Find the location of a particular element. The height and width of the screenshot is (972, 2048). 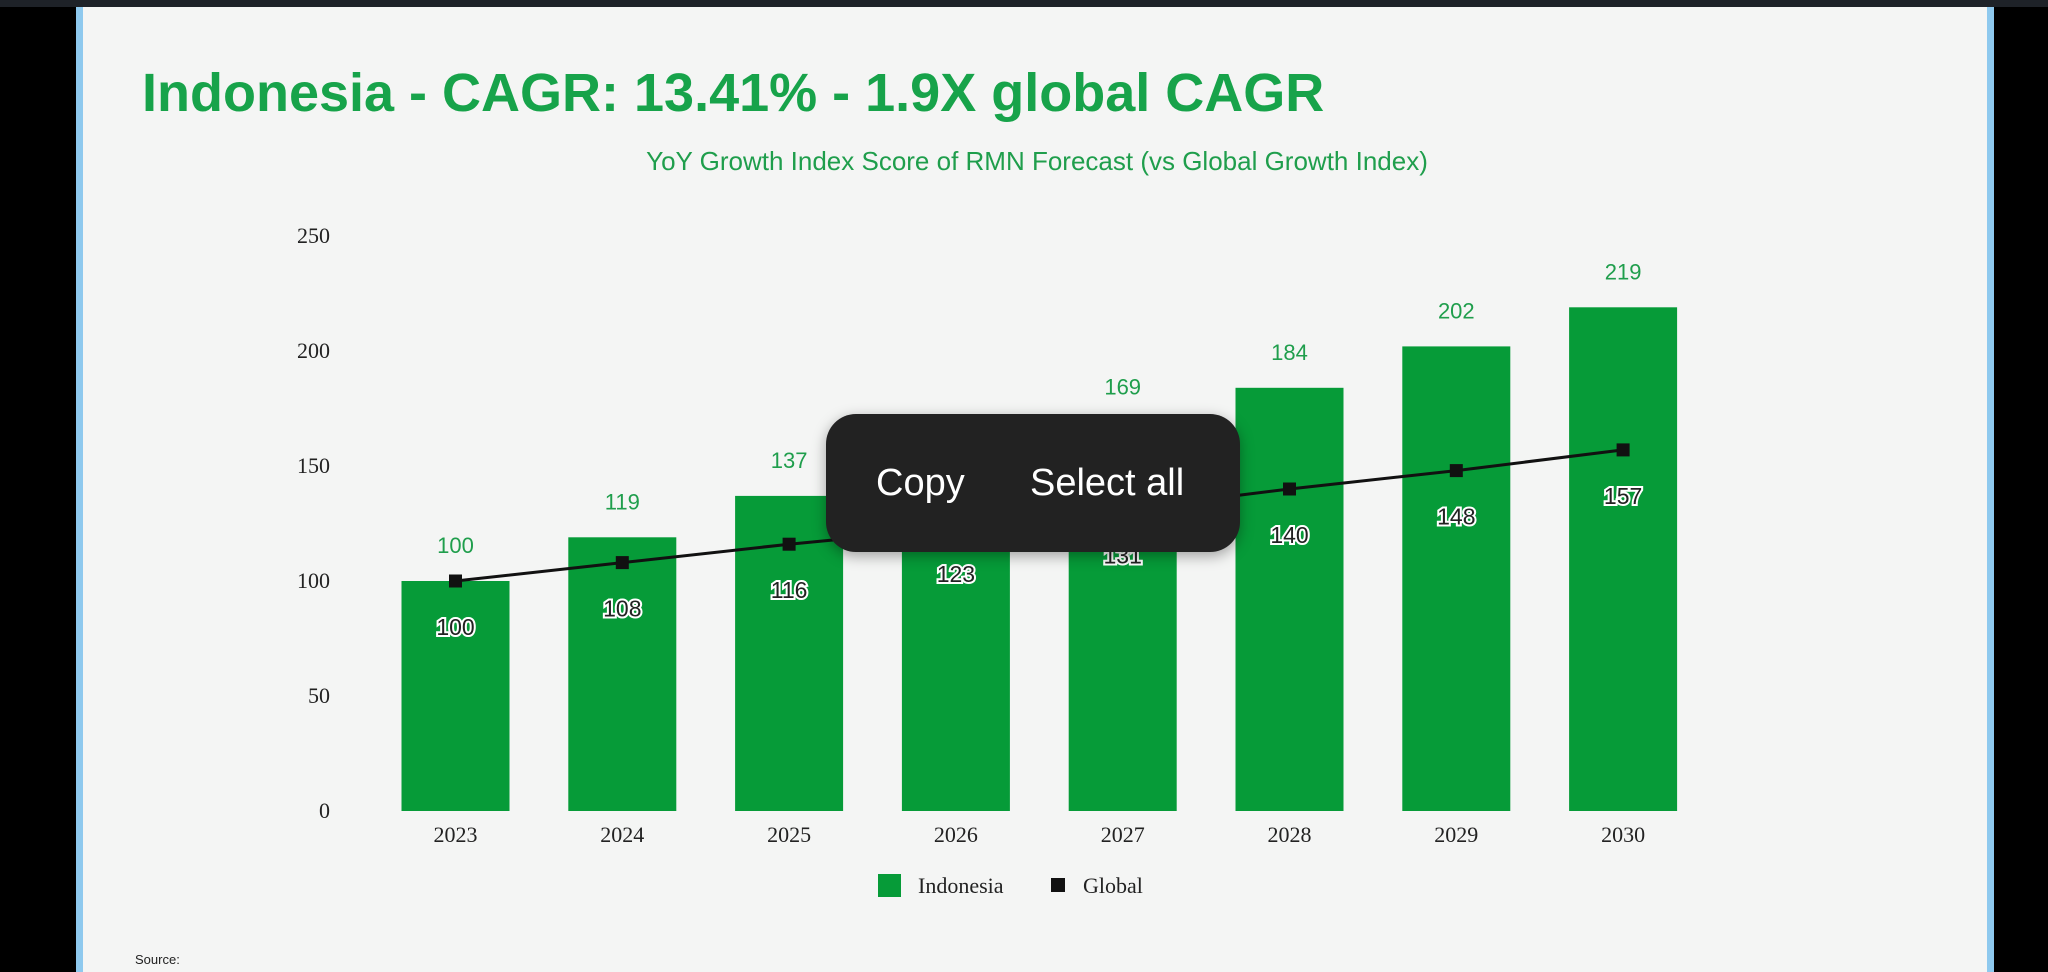

y-axis-tick-label: 150 is located at coordinates (313, 465).